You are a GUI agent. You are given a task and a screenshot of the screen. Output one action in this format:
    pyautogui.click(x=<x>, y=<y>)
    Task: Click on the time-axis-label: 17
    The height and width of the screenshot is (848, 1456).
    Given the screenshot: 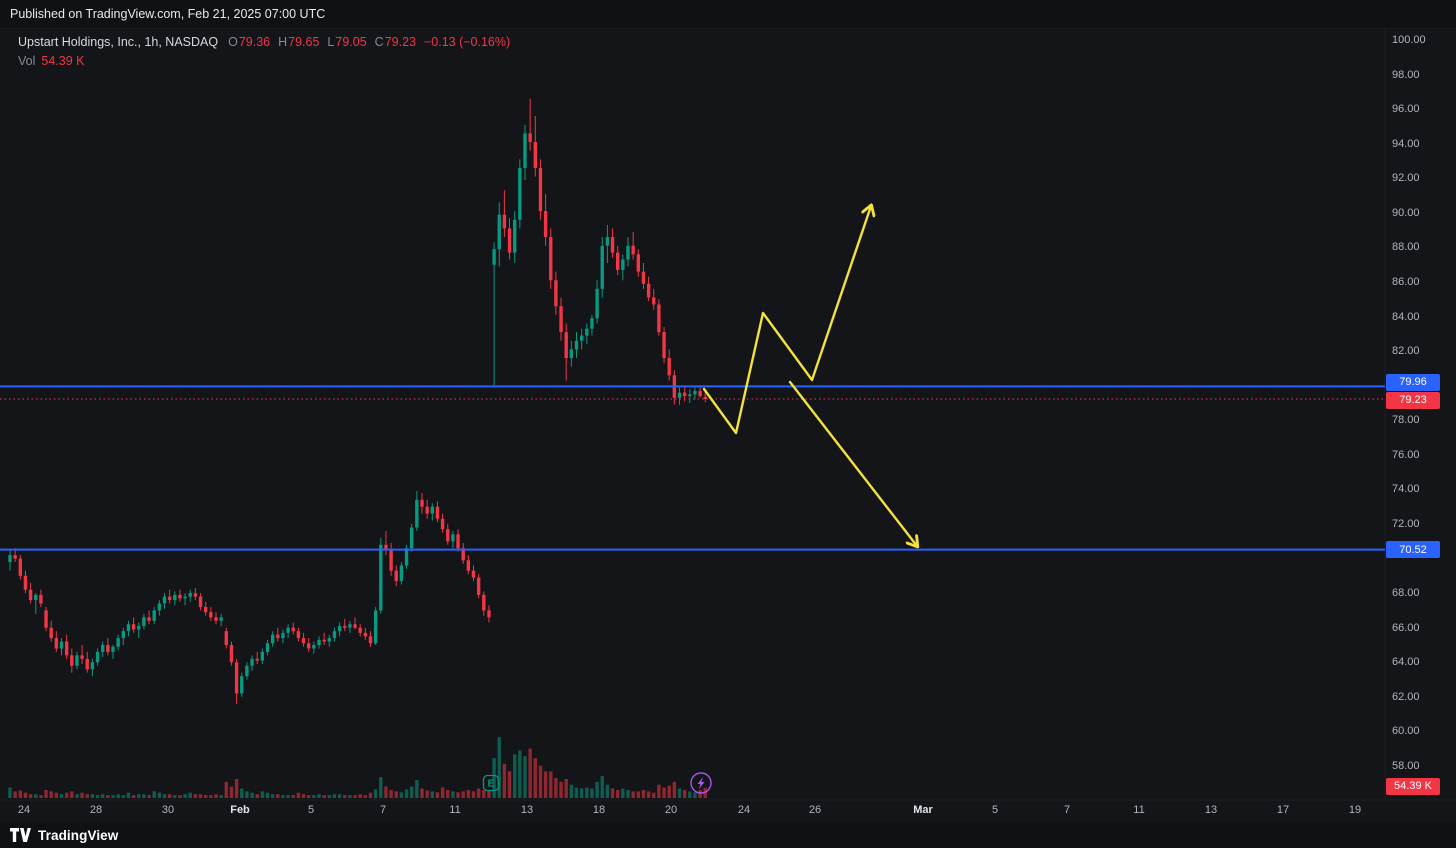 What is the action you would take?
    pyautogui.click(x=1283, y=810)
    